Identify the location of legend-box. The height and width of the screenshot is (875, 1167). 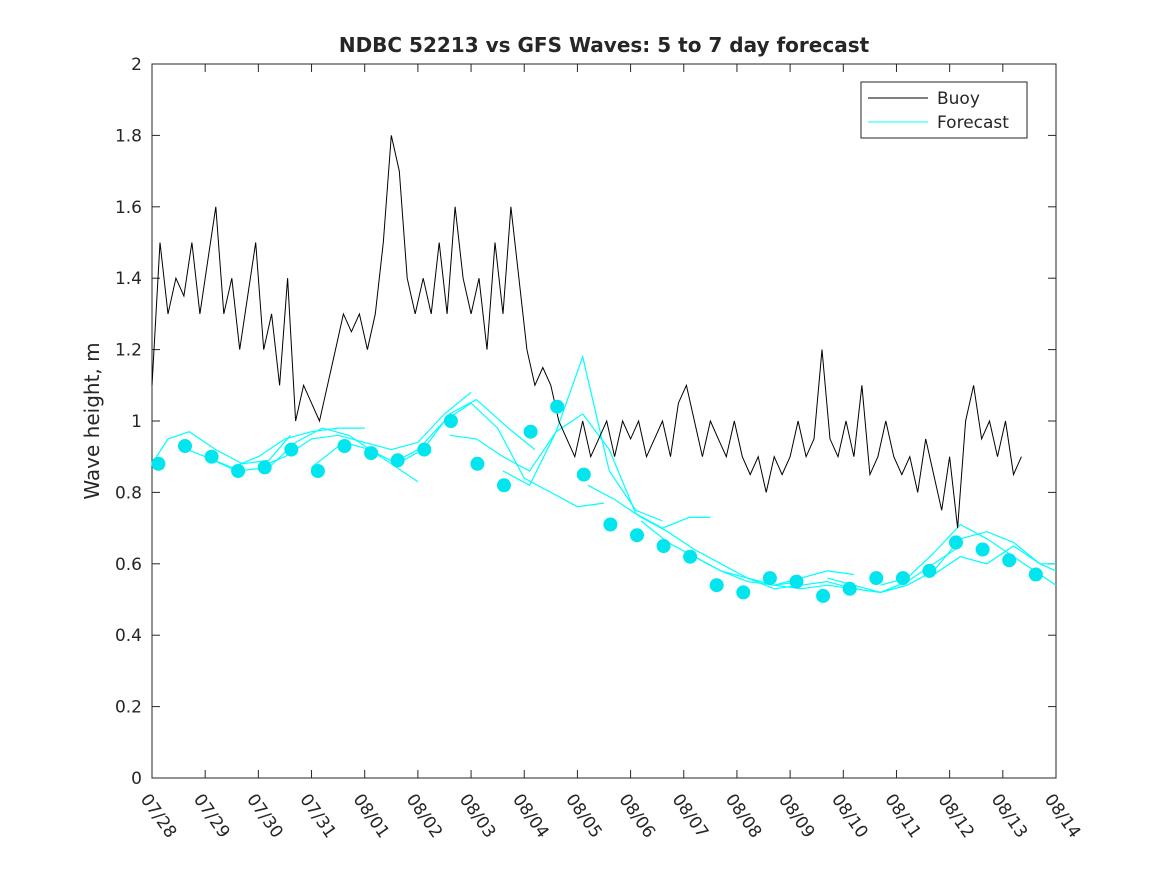
(944, 110).